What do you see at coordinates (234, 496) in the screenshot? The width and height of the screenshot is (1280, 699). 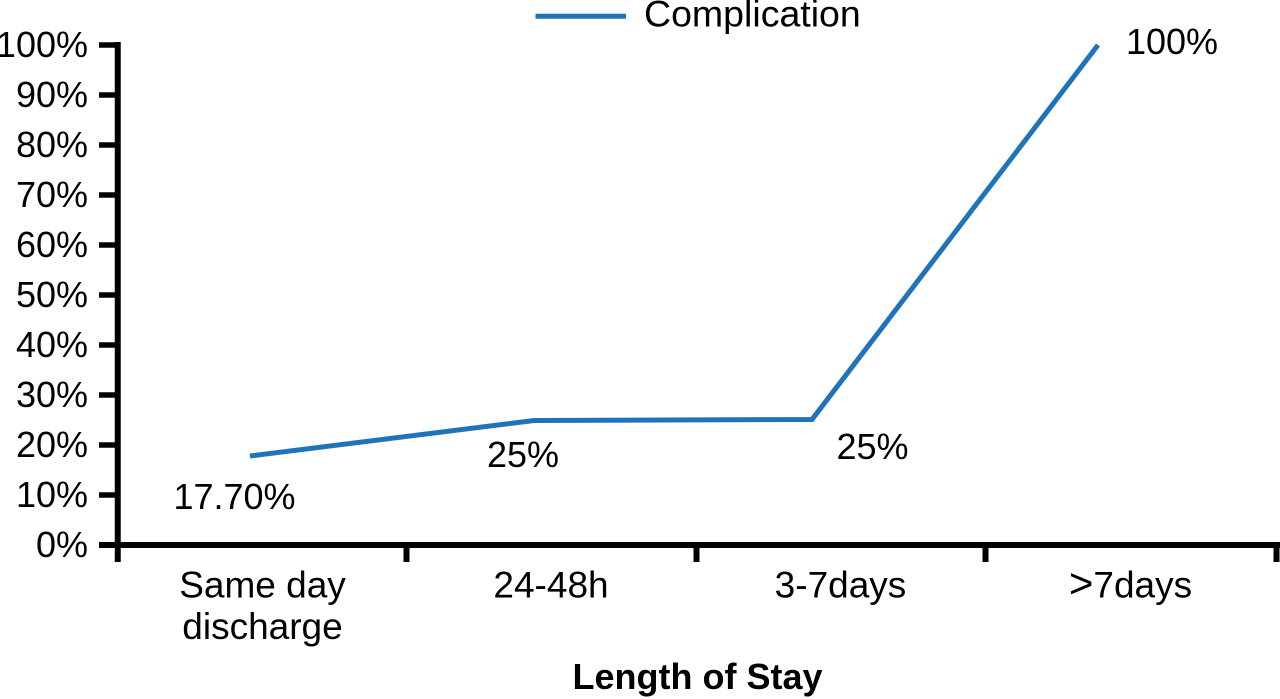 I see `svg-text: 17.70%` at bounding box center [234, 496].